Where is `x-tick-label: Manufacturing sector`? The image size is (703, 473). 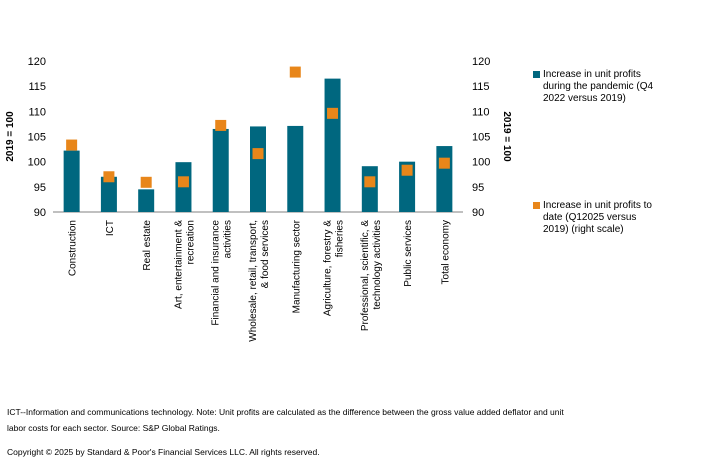
x-tick-label: Manufacturing sector is located at coordinates (296, 266).